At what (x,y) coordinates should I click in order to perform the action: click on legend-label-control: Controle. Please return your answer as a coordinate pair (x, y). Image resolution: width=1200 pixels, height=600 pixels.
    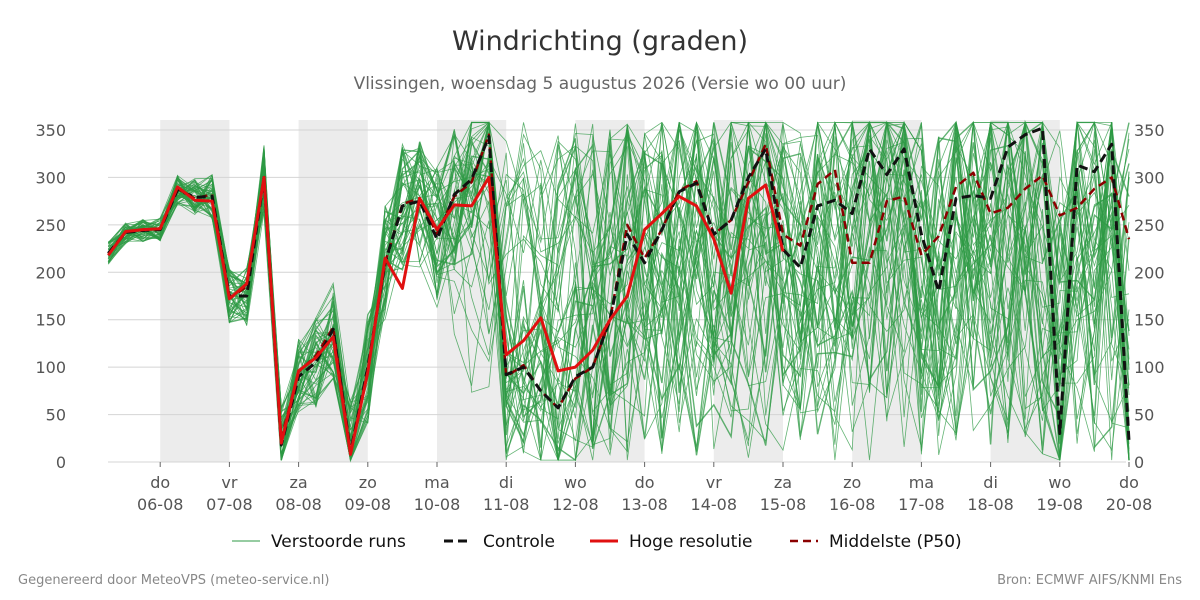
    Looking at the image, I should click on (519, 542).